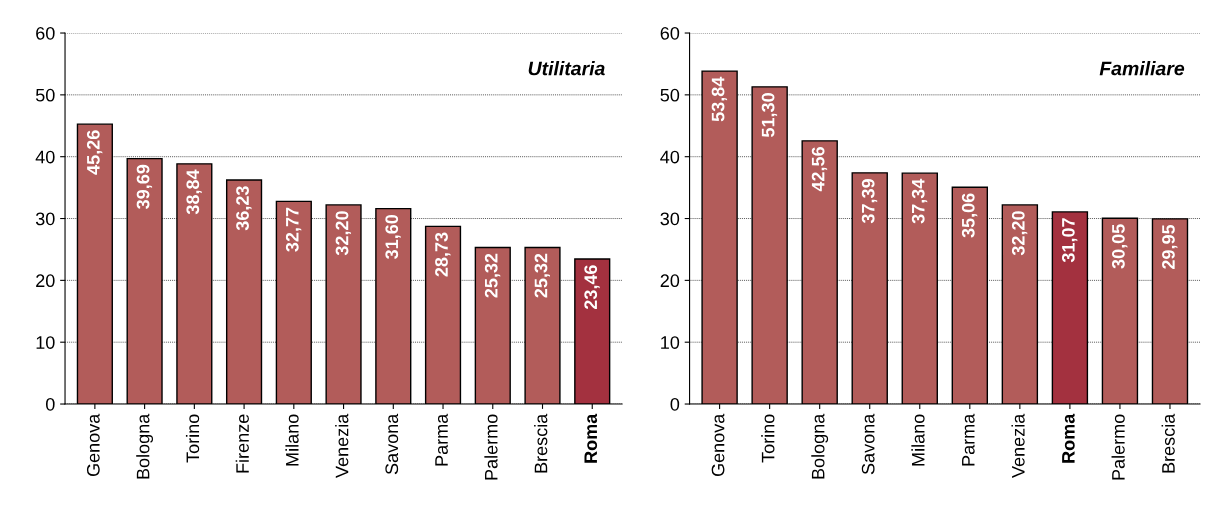 The image size is (1227, 516). I want to click on data-label: 23,46, so click(592, 287).